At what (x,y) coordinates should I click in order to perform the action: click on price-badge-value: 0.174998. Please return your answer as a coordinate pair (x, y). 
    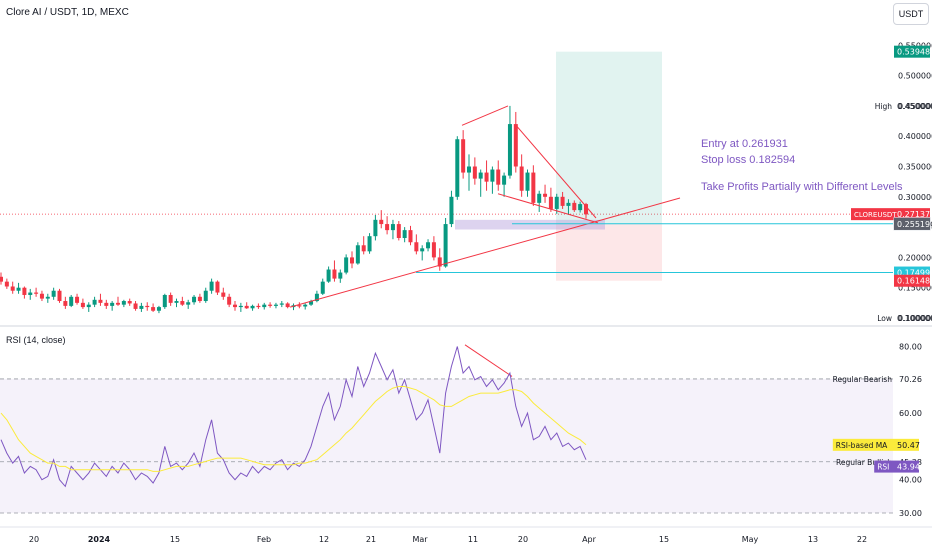
    Looking at the image, I should click on (914, 273).